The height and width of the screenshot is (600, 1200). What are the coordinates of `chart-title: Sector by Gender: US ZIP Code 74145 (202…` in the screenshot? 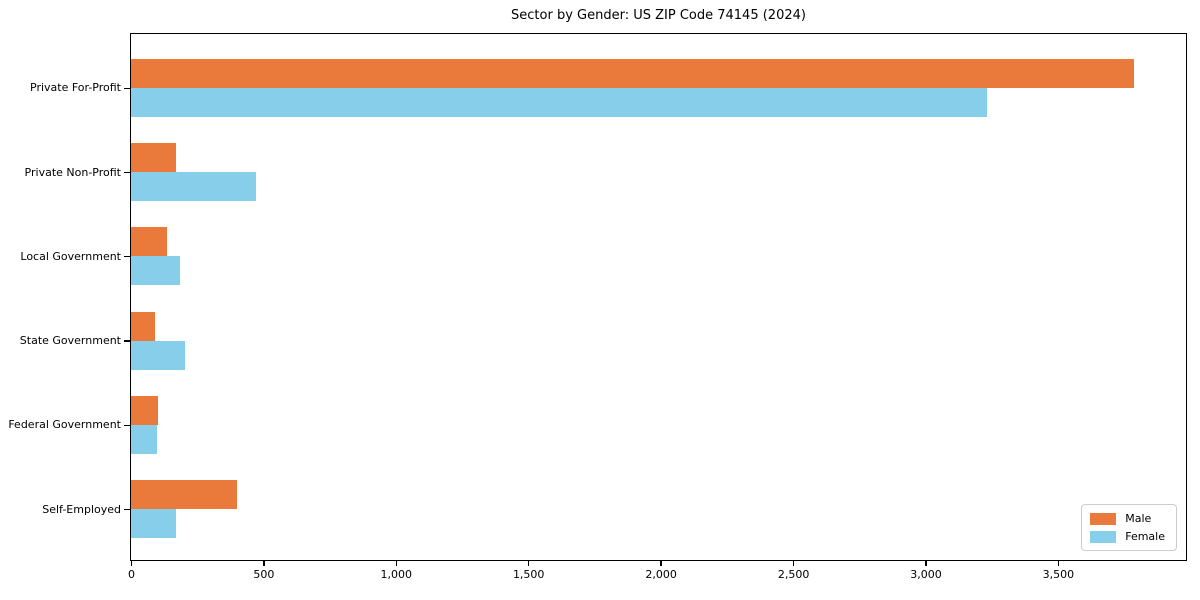 It's located at (658, 15).